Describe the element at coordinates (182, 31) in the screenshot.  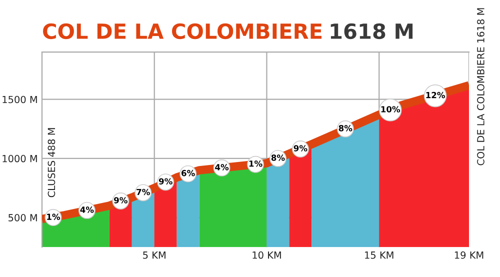
I see `chart-title: COL DE LA COLOMBIERE` at that location.